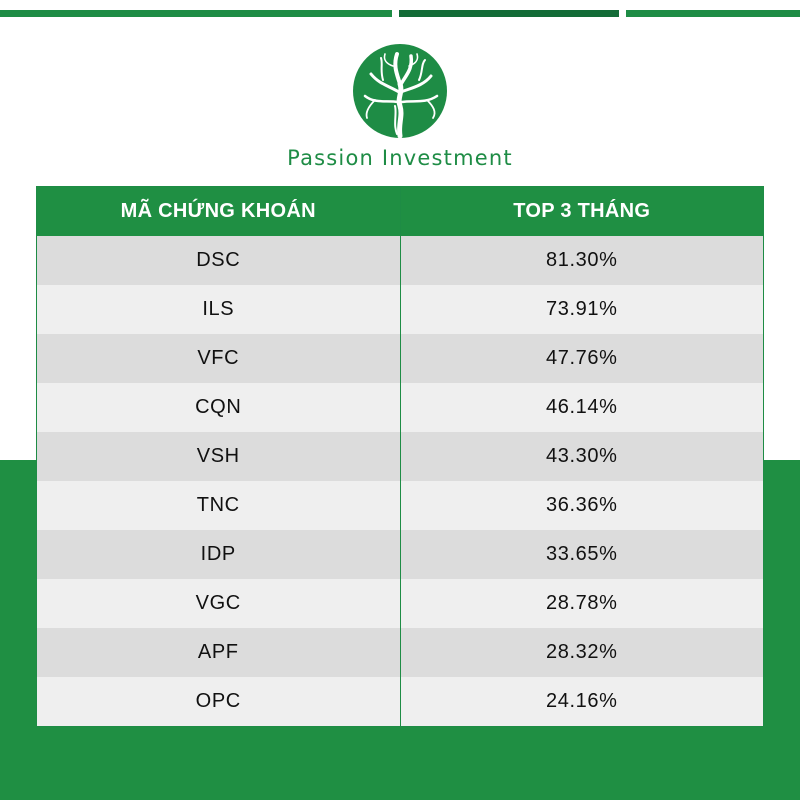 This screenshot has width=800, height=800. I want to click on table-row: ILS 73.91%, so click(400, 309).